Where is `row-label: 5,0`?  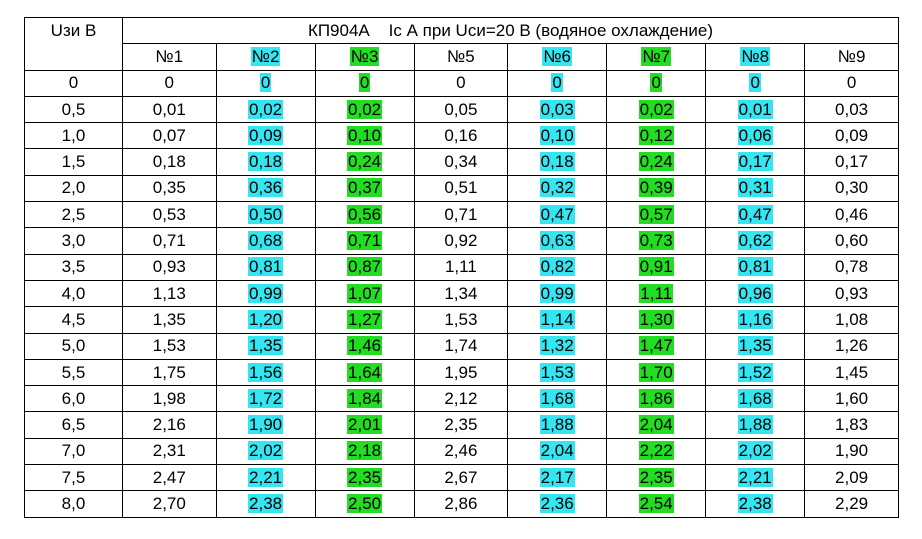
row-label: 5,0 is located at coordinates (73, 346).